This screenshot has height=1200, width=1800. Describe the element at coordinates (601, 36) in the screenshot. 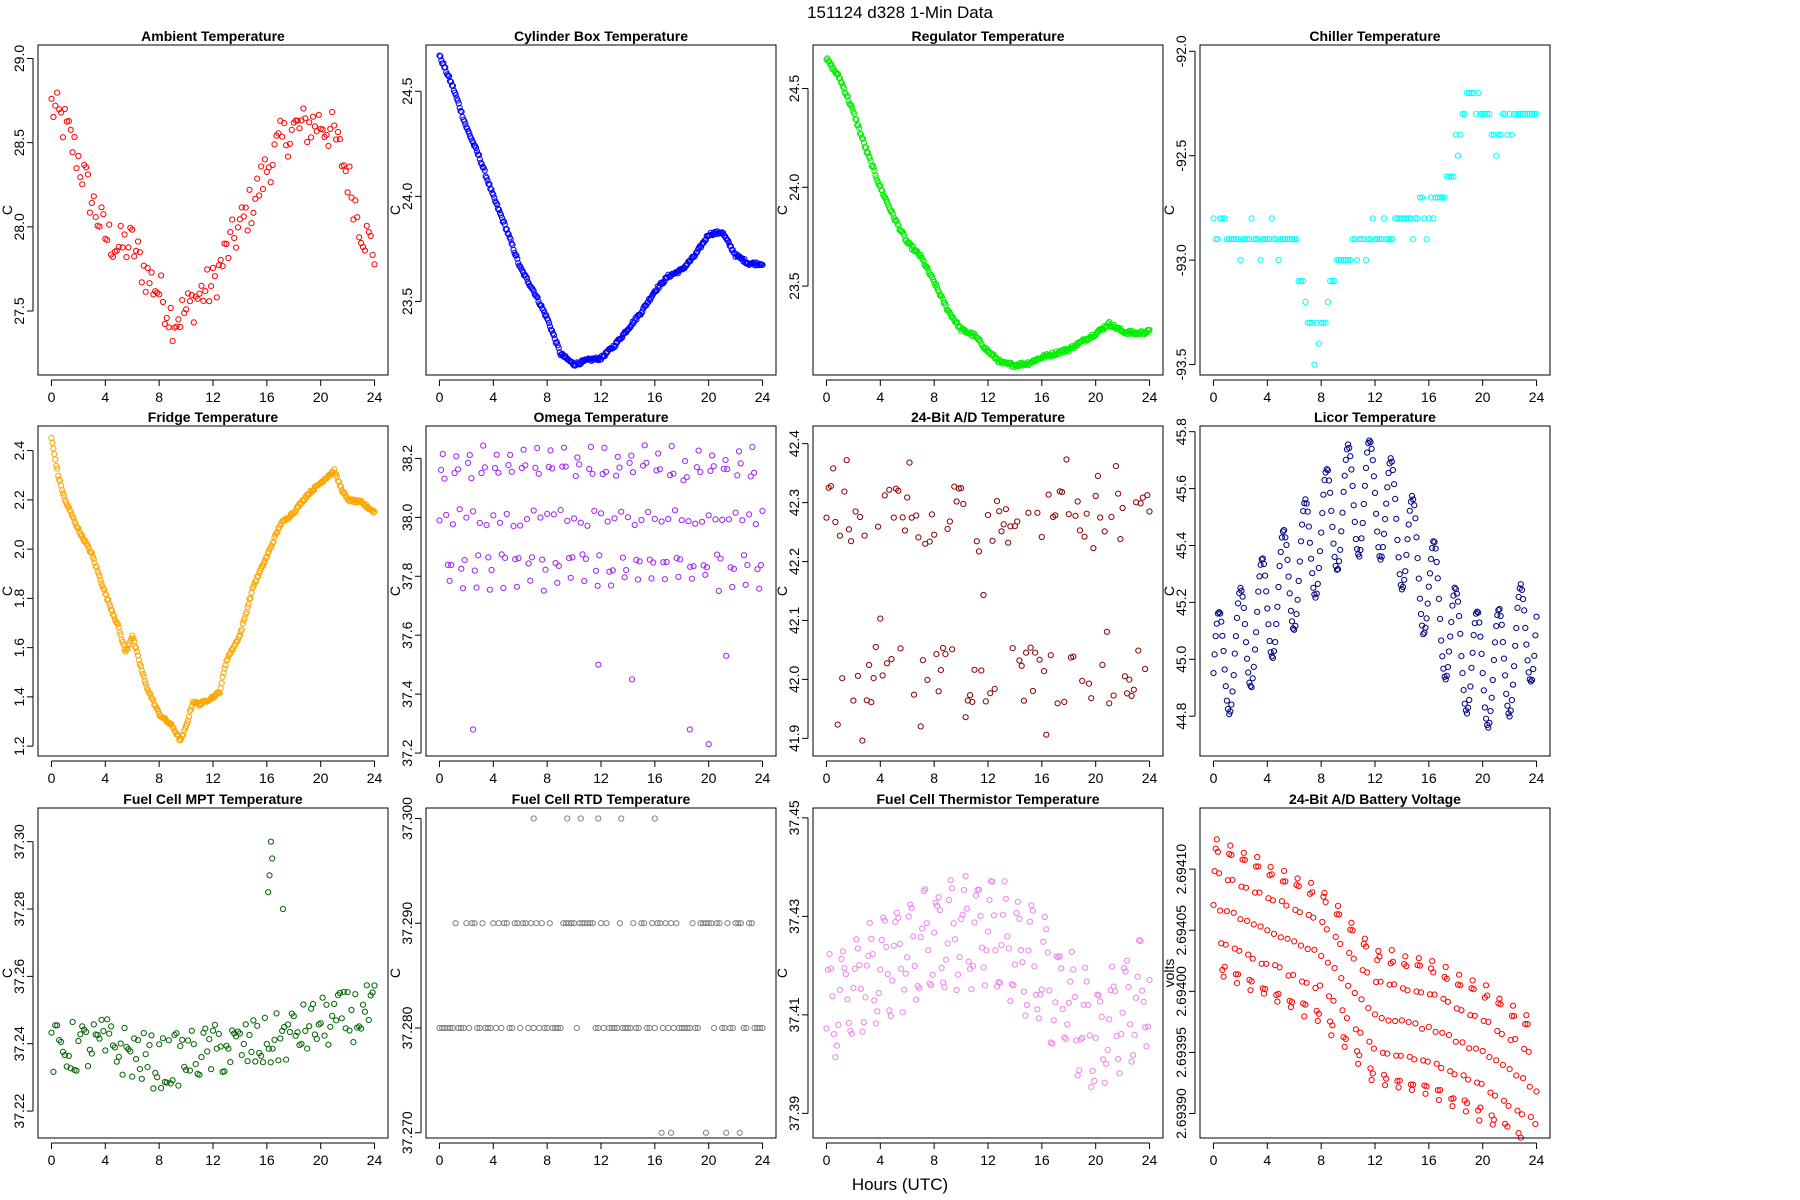

I see `panel-title: Cylinder Box Temperature` at that location.